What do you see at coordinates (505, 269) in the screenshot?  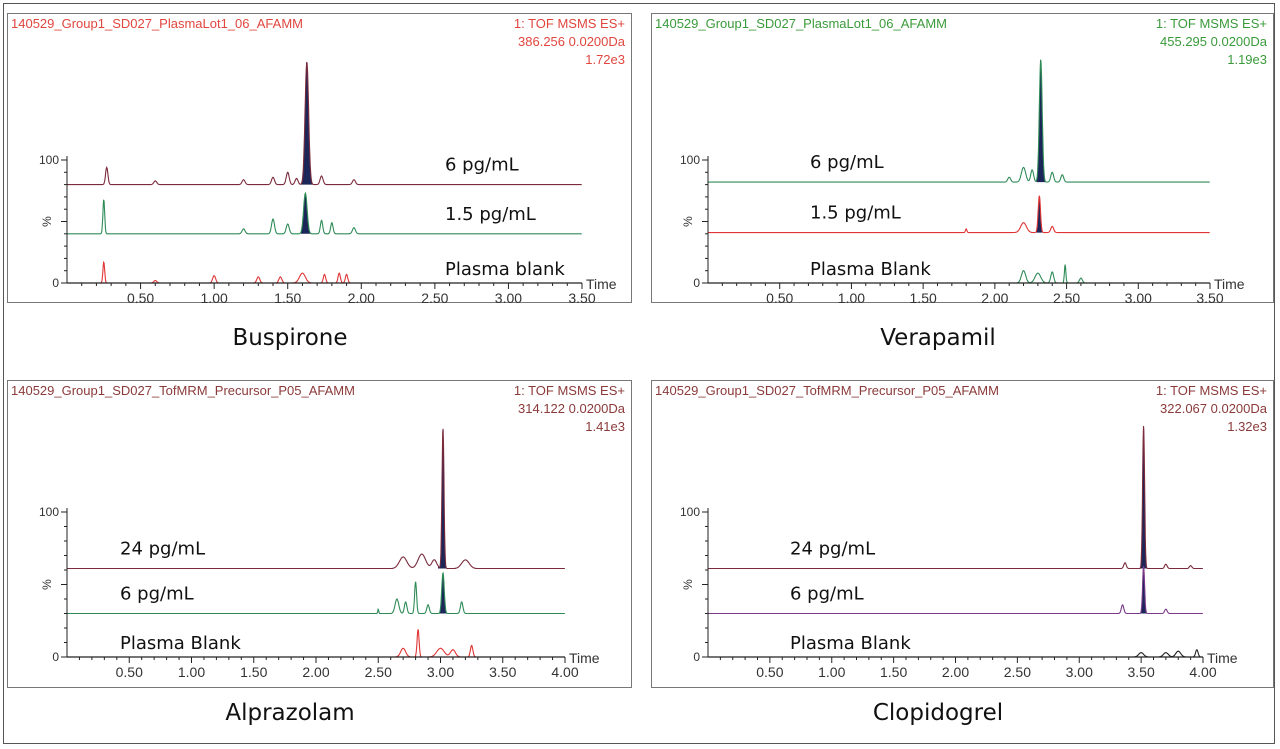 I see `trace-label: Plasma blank` at bounding box center [505, 269].